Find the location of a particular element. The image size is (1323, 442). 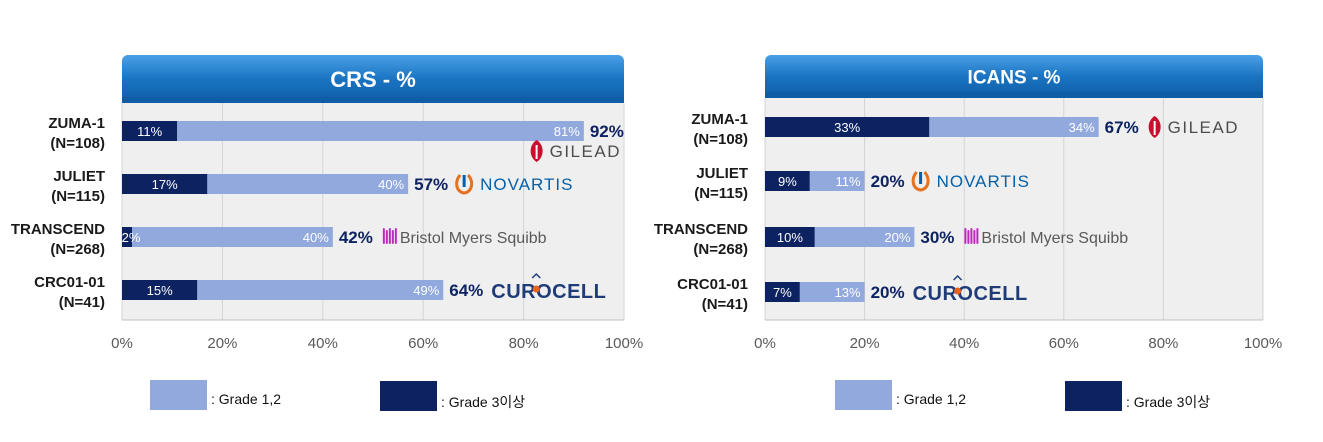

category-sublabel: (N=108) is located at coordinates (77, 143).